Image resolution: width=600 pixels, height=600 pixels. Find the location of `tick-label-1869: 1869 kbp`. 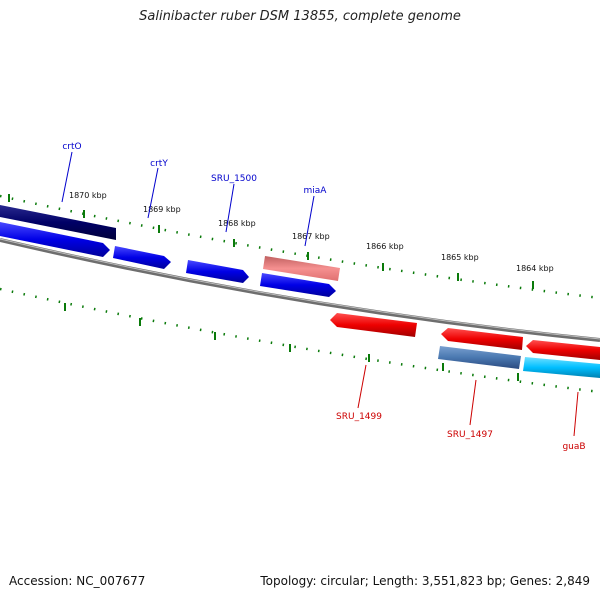

tick-label-1869: 1869 kbp is located at coordinates (162, 209).